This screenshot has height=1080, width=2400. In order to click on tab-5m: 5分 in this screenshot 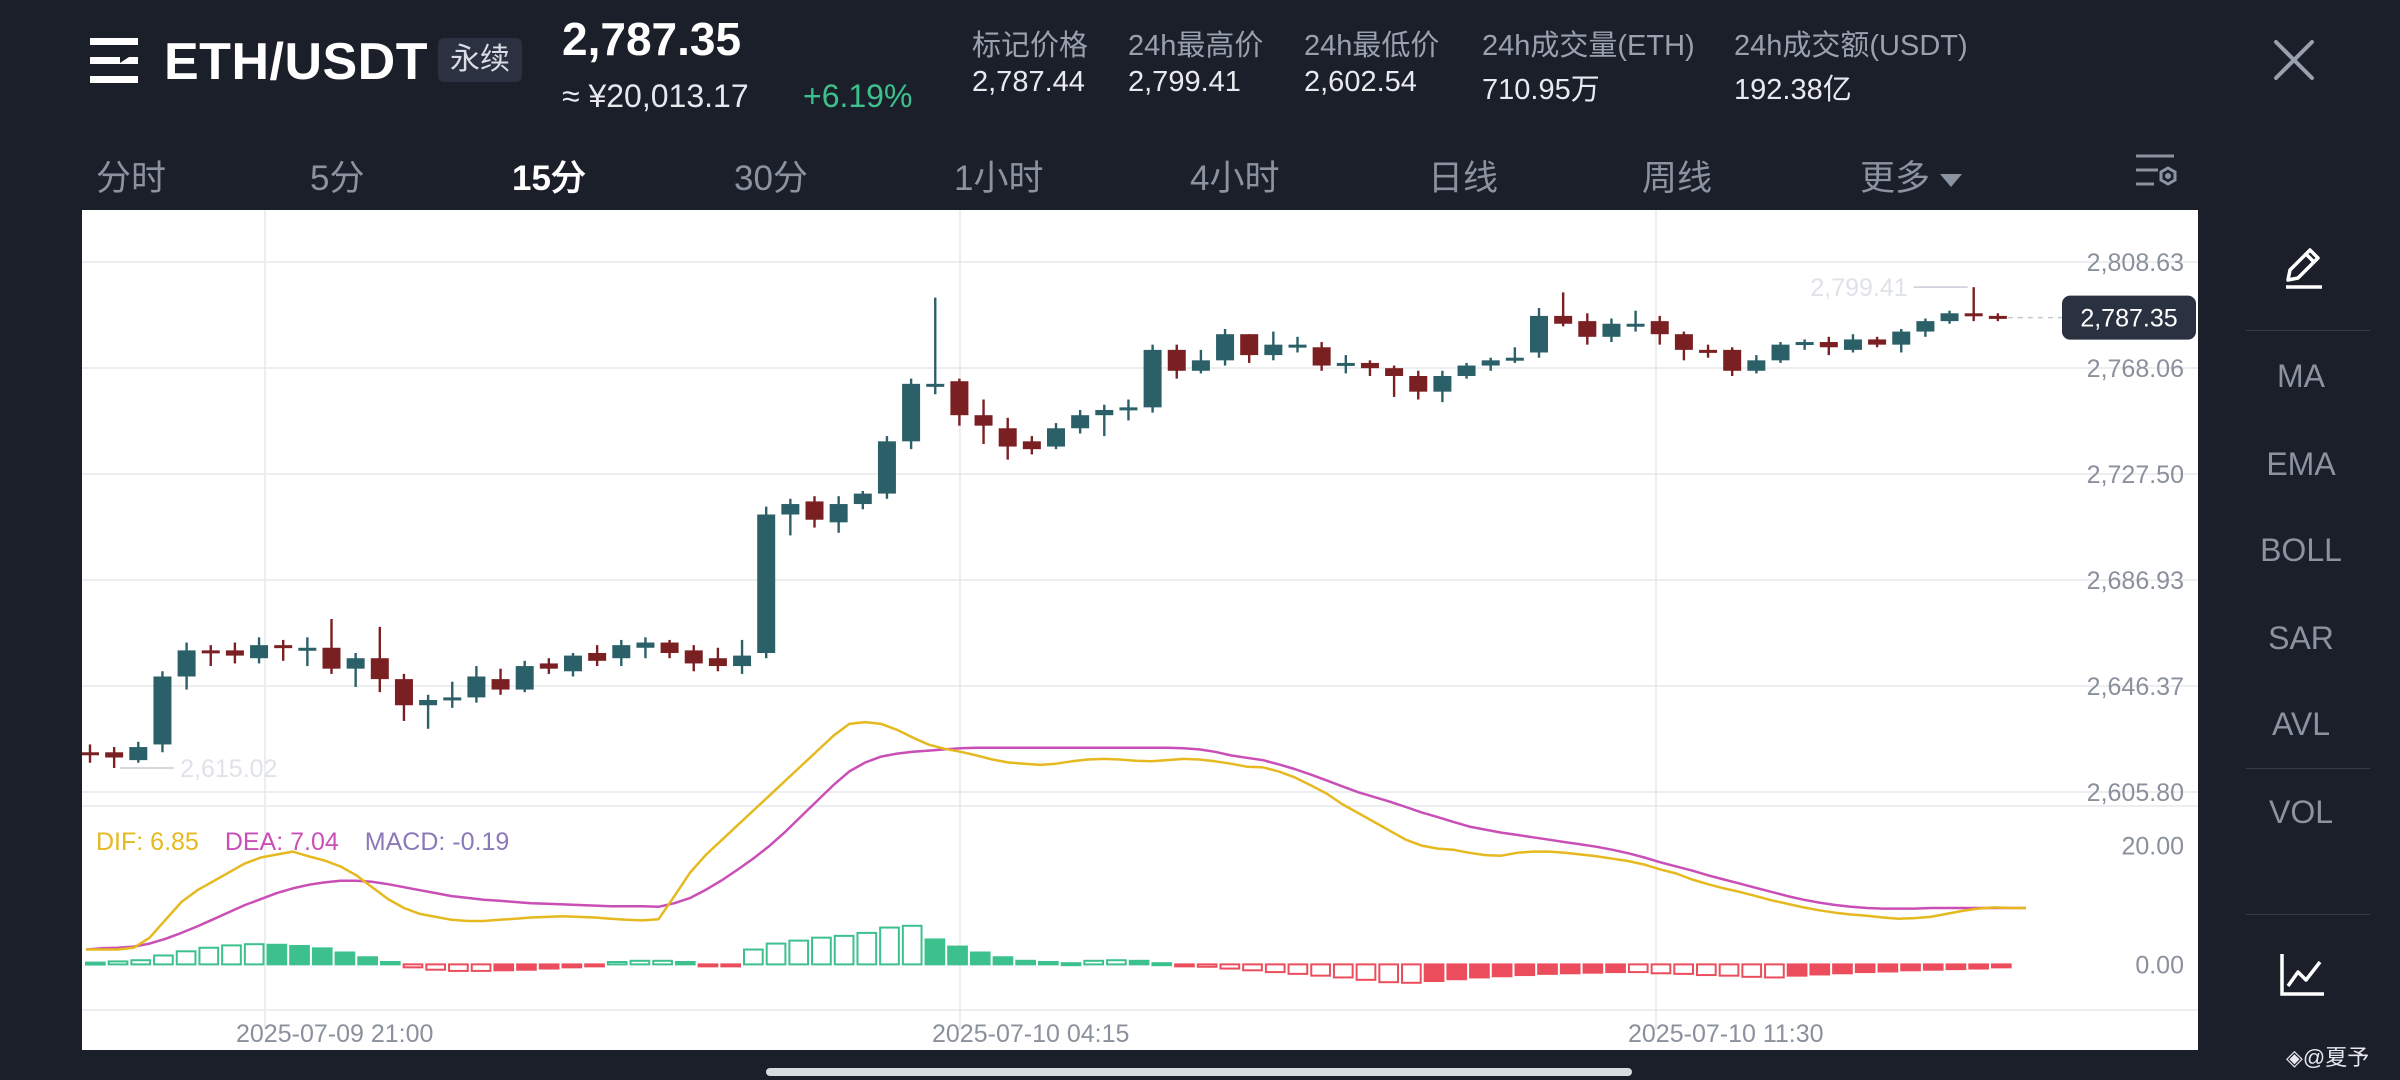, I will do `click(337, 178)`.